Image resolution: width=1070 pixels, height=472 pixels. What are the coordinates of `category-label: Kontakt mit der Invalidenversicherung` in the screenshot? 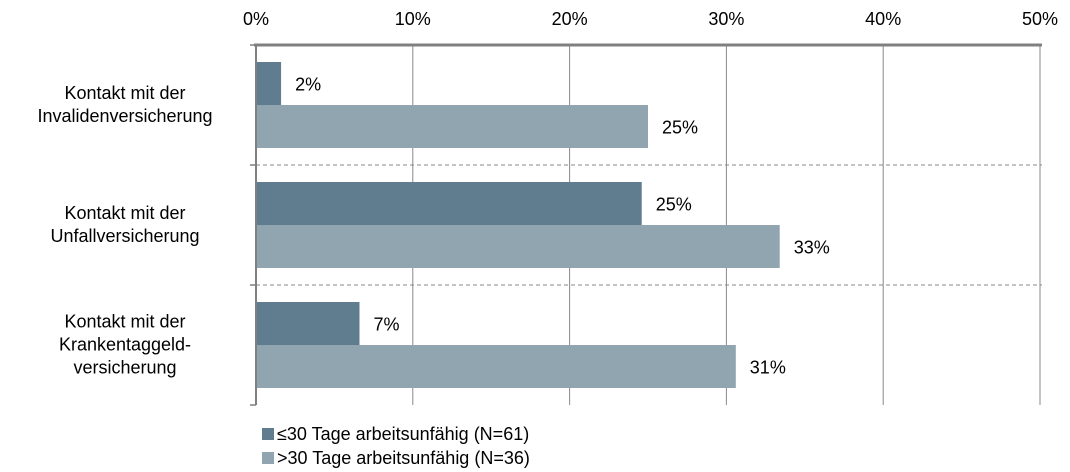 It's located at (125, 104).